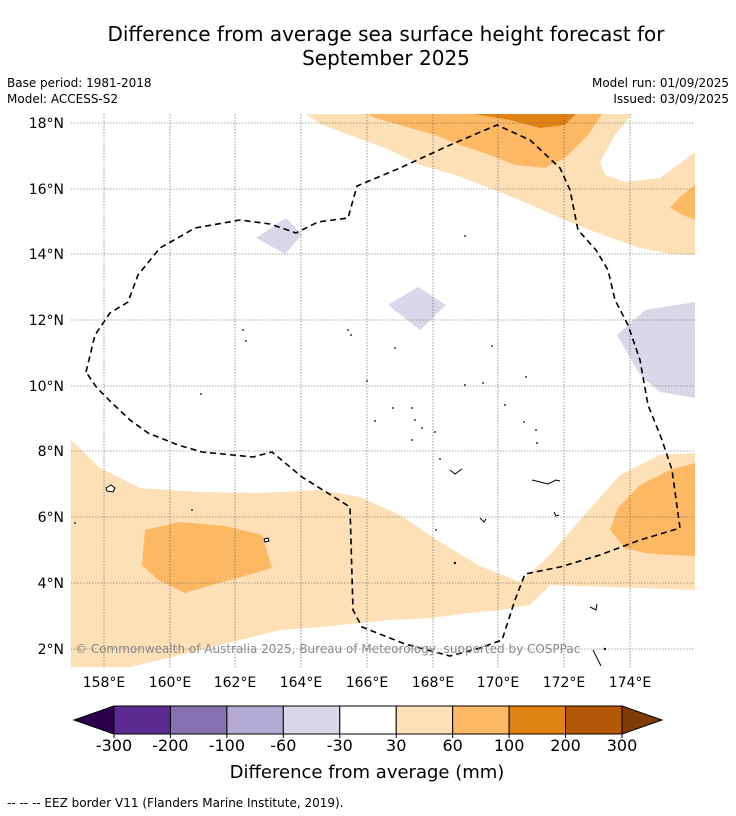  I want to click on model-name: Model: ACCESS-S2, so click(63, 99).